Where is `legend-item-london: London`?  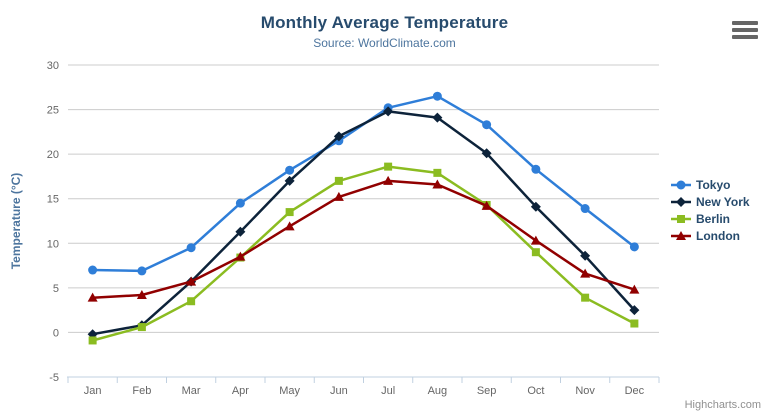 legend-item-london: London is located at coordinates (710, 235).